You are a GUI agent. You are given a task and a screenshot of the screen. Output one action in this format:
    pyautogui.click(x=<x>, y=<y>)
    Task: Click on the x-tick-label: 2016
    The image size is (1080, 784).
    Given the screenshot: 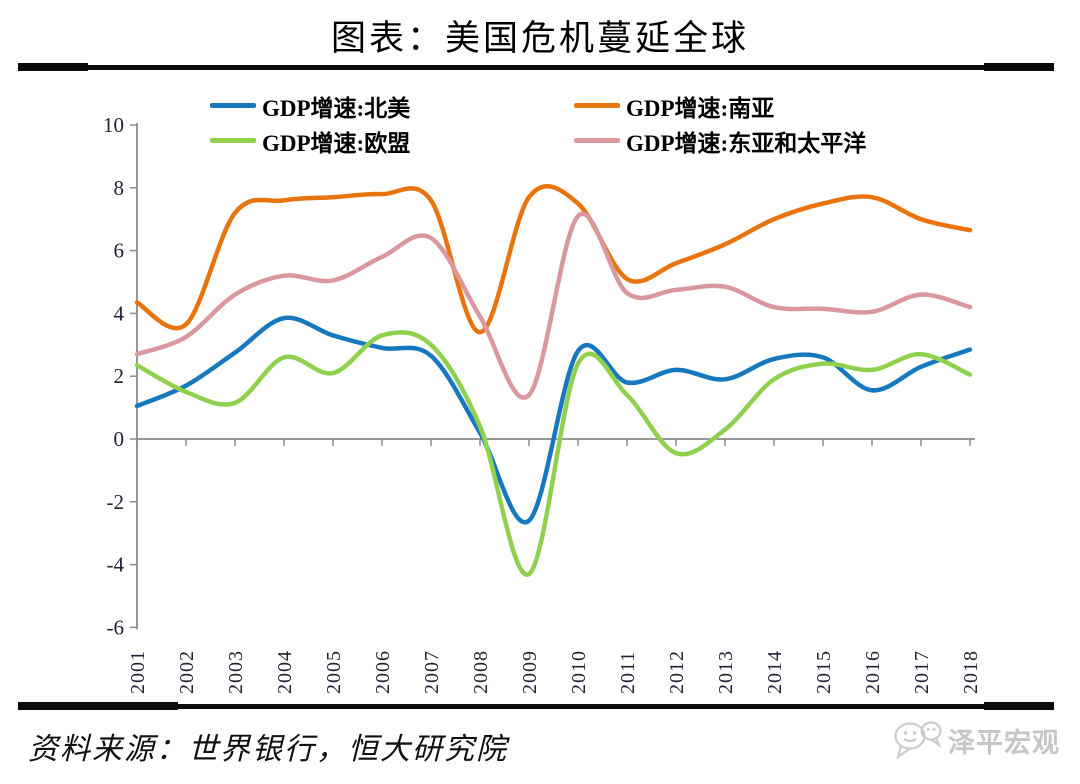 What is the action you would take?
    pyautogui.click(x=873, y=672)
    